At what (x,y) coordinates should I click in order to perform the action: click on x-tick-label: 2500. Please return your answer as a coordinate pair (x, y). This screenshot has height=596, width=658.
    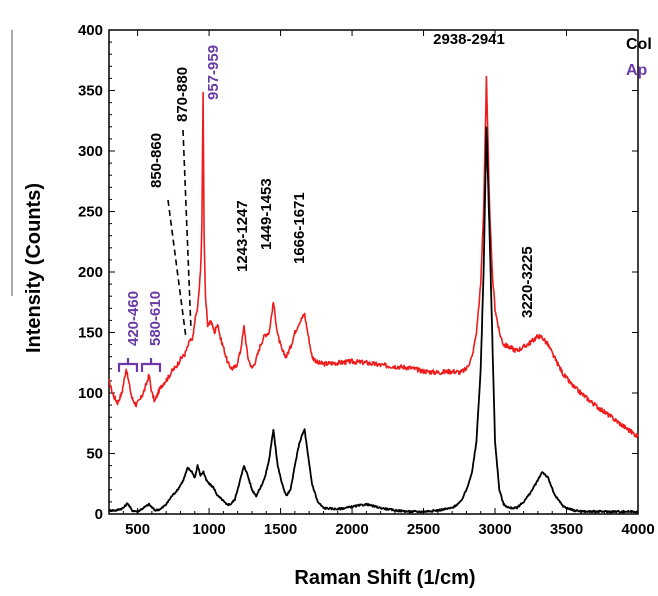
    Looking at the image, I should click on (423, 529).